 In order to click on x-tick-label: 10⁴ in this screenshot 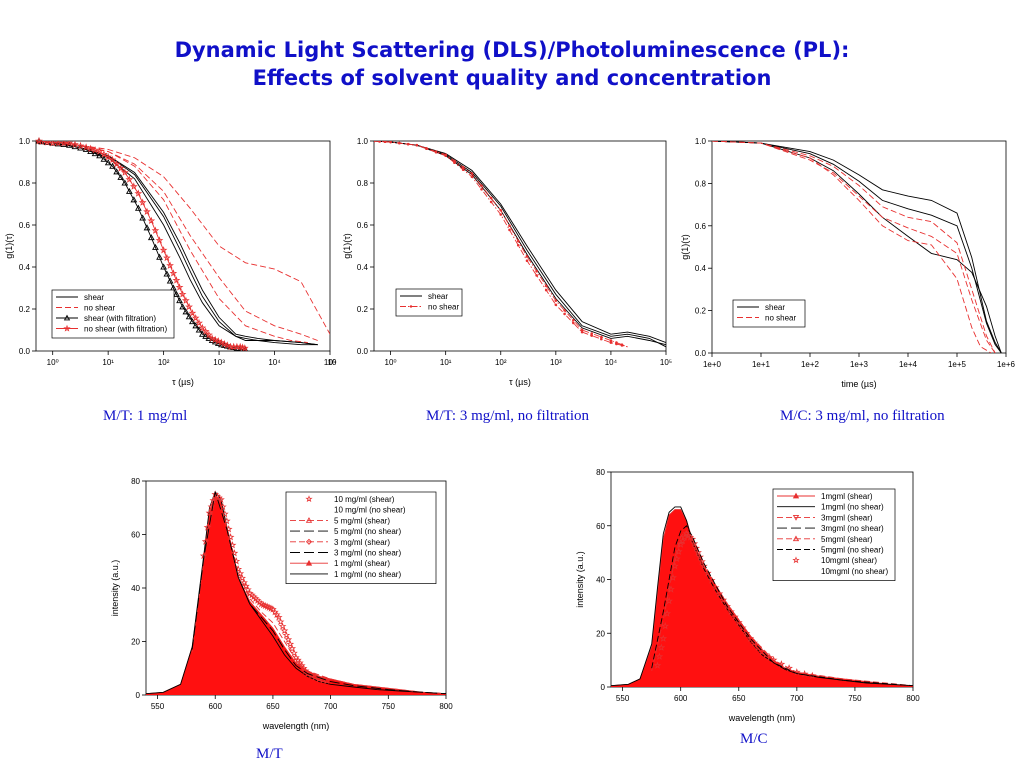, I will do `click(611, 362)`.